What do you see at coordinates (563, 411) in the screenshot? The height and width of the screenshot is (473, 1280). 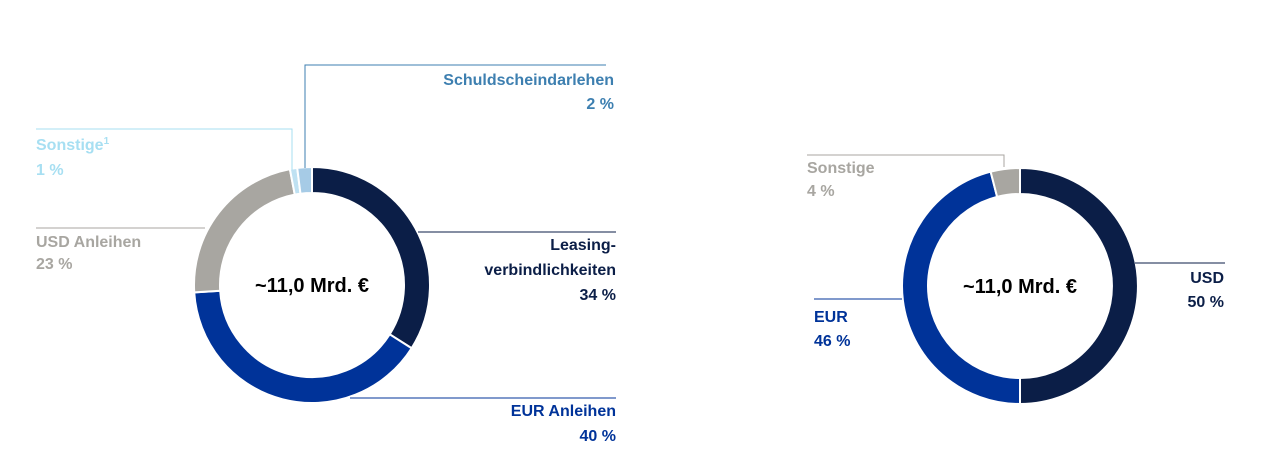 I see `category-label: EUR Anleihen` at bounding box center [563, 411].